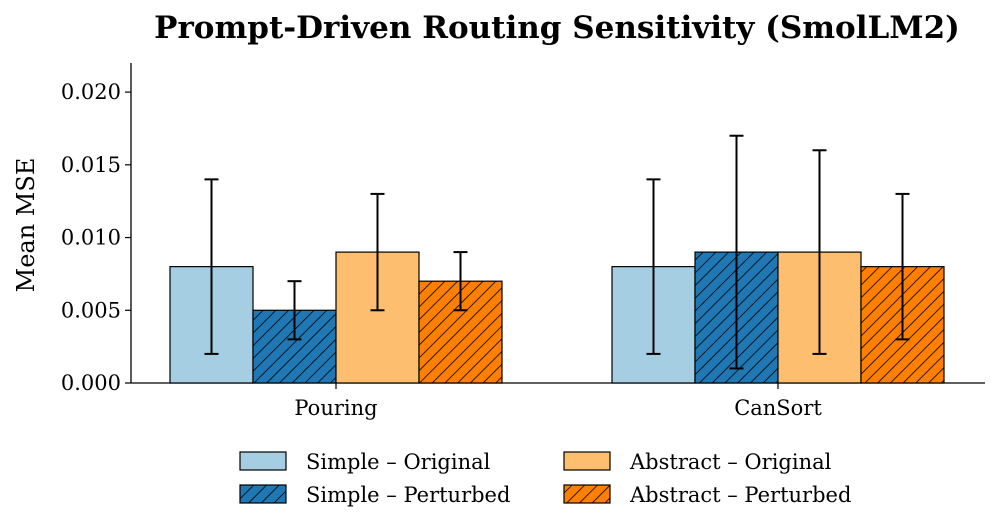 The image size is (996, 531). What do you see at coordinates (740, 495) in the screenshot?
I see `legend-label: Abstract – Perturbed` at bounding box center [740, 495].